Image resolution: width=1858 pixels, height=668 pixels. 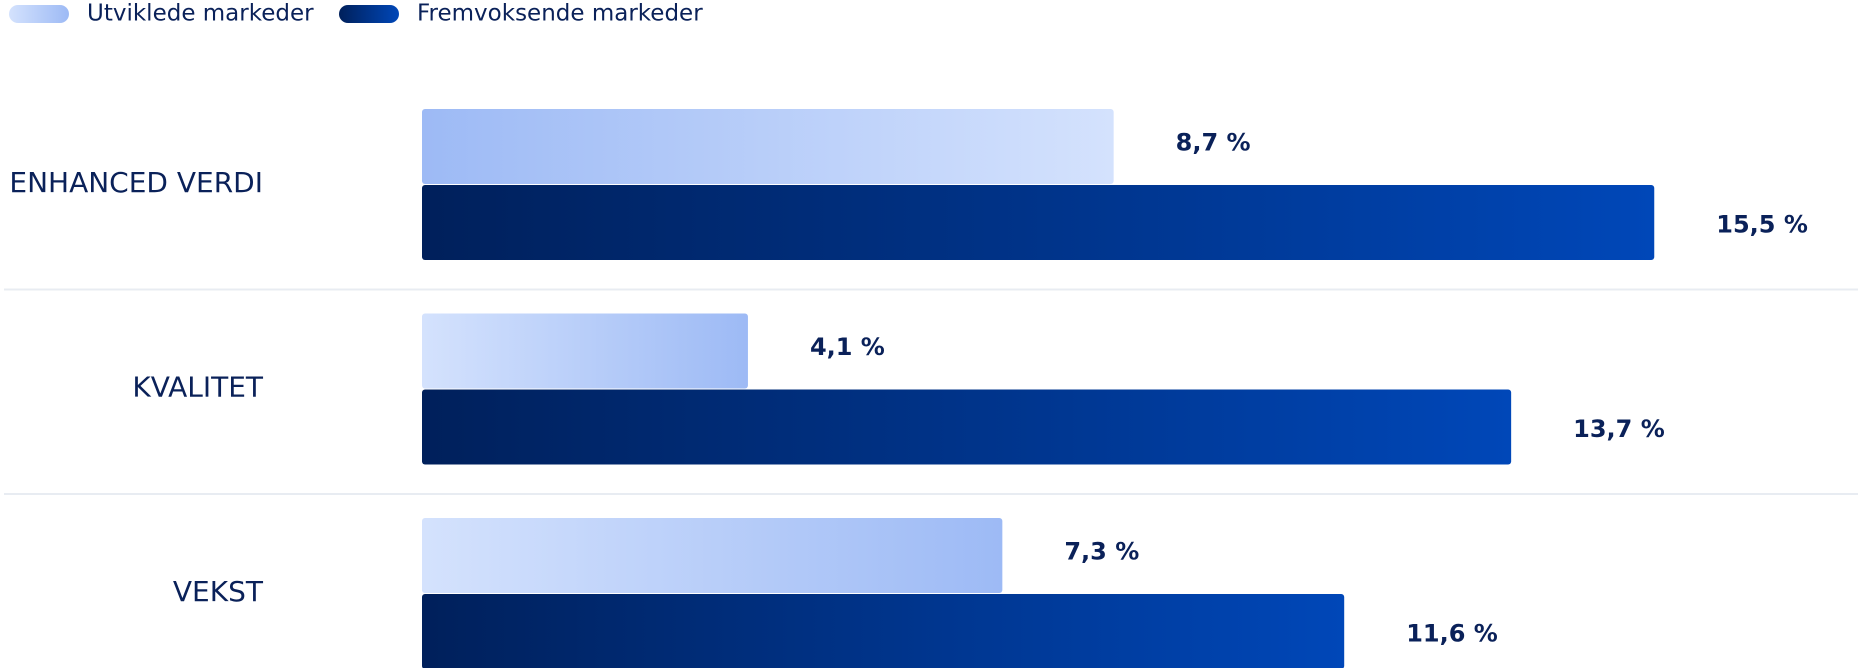 What do you see at coordinates (136, 182) in the screenshot?
I see `category-label: ENHANCED VERDI` at bounding box center [136, 182].